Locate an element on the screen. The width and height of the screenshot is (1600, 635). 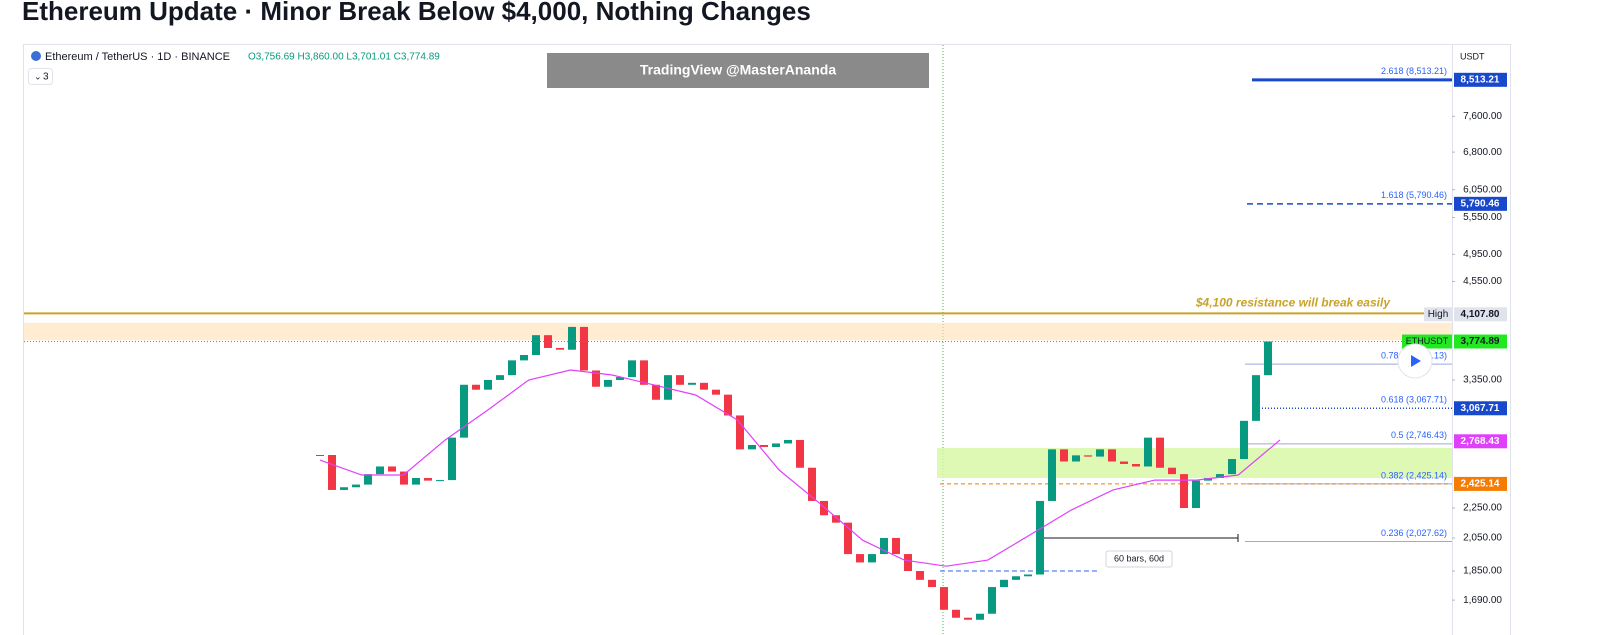
measure-label: 60 bars, 60d is located at coordinates (1139, 558).